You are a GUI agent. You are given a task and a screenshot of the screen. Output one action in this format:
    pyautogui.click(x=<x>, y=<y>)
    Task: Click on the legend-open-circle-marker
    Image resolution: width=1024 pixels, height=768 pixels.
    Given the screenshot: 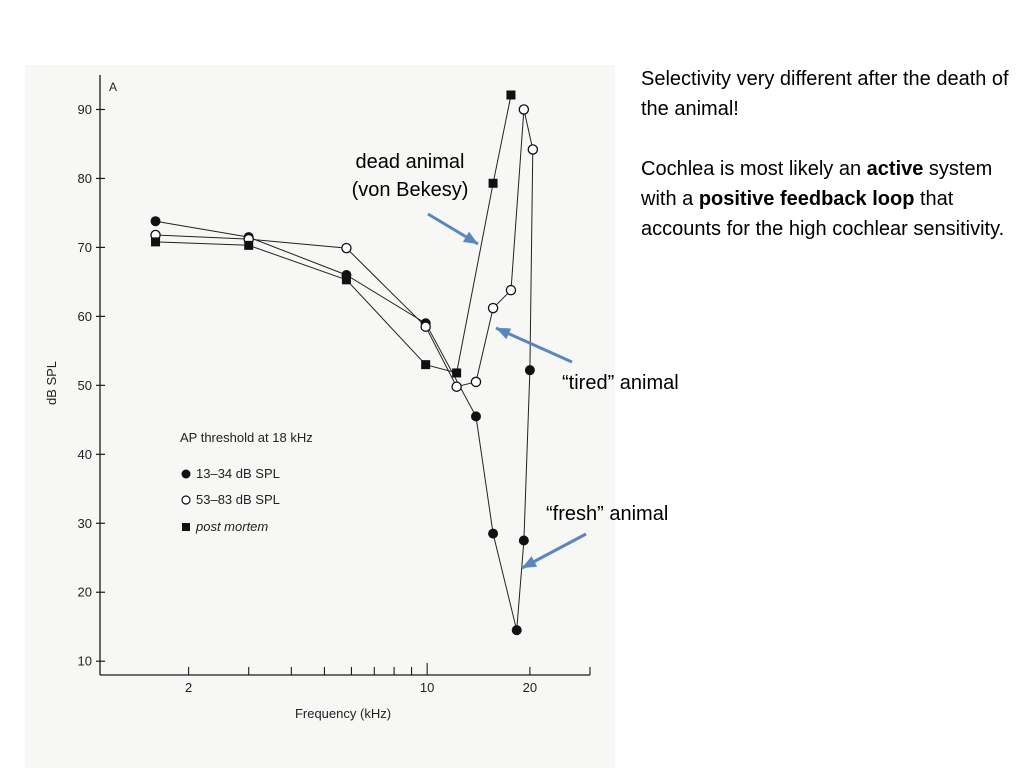 What is the action you would take?
    pyautogui.click(x=186, y=500)
    